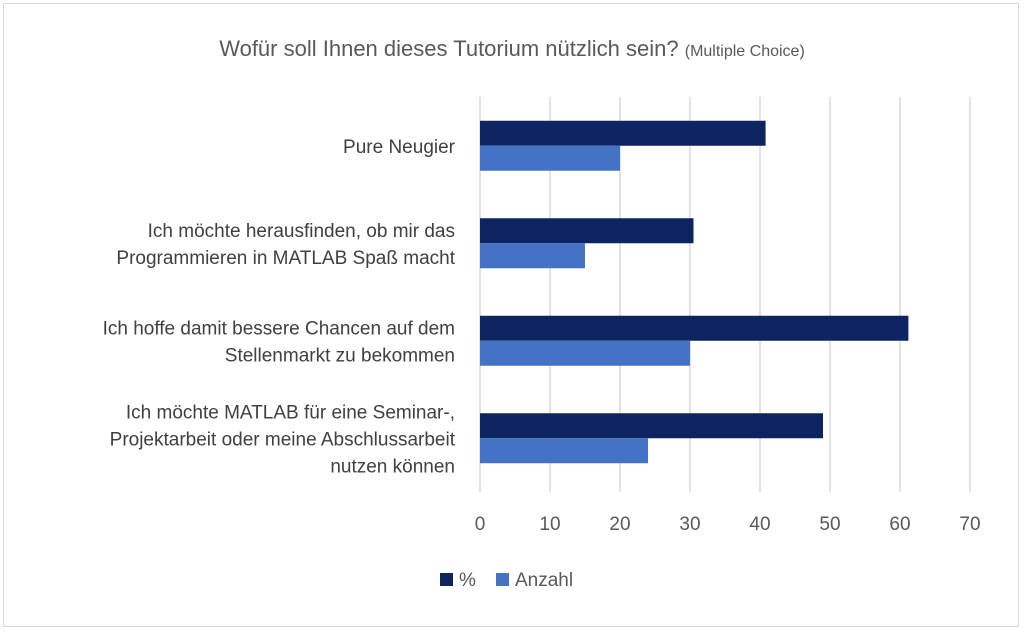 The height and width of the screenshot is (632, 1024). What do you see at coordinates (480, 524) in the screenshot?
I see `x-tick-label: 0` at bounding box center [480, 524].